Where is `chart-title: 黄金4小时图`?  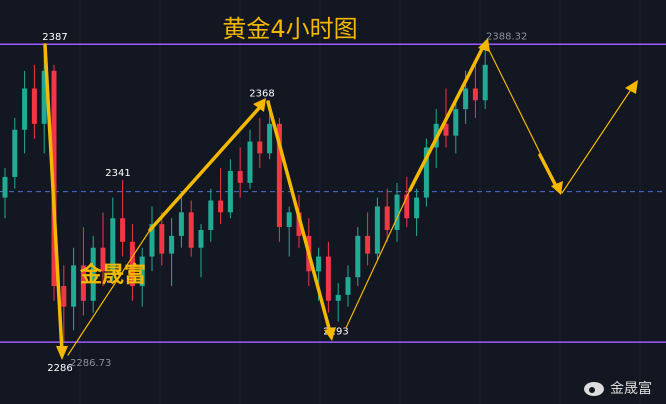
chart-title: 黄金4小时图 is located at coordinates (289, 29).